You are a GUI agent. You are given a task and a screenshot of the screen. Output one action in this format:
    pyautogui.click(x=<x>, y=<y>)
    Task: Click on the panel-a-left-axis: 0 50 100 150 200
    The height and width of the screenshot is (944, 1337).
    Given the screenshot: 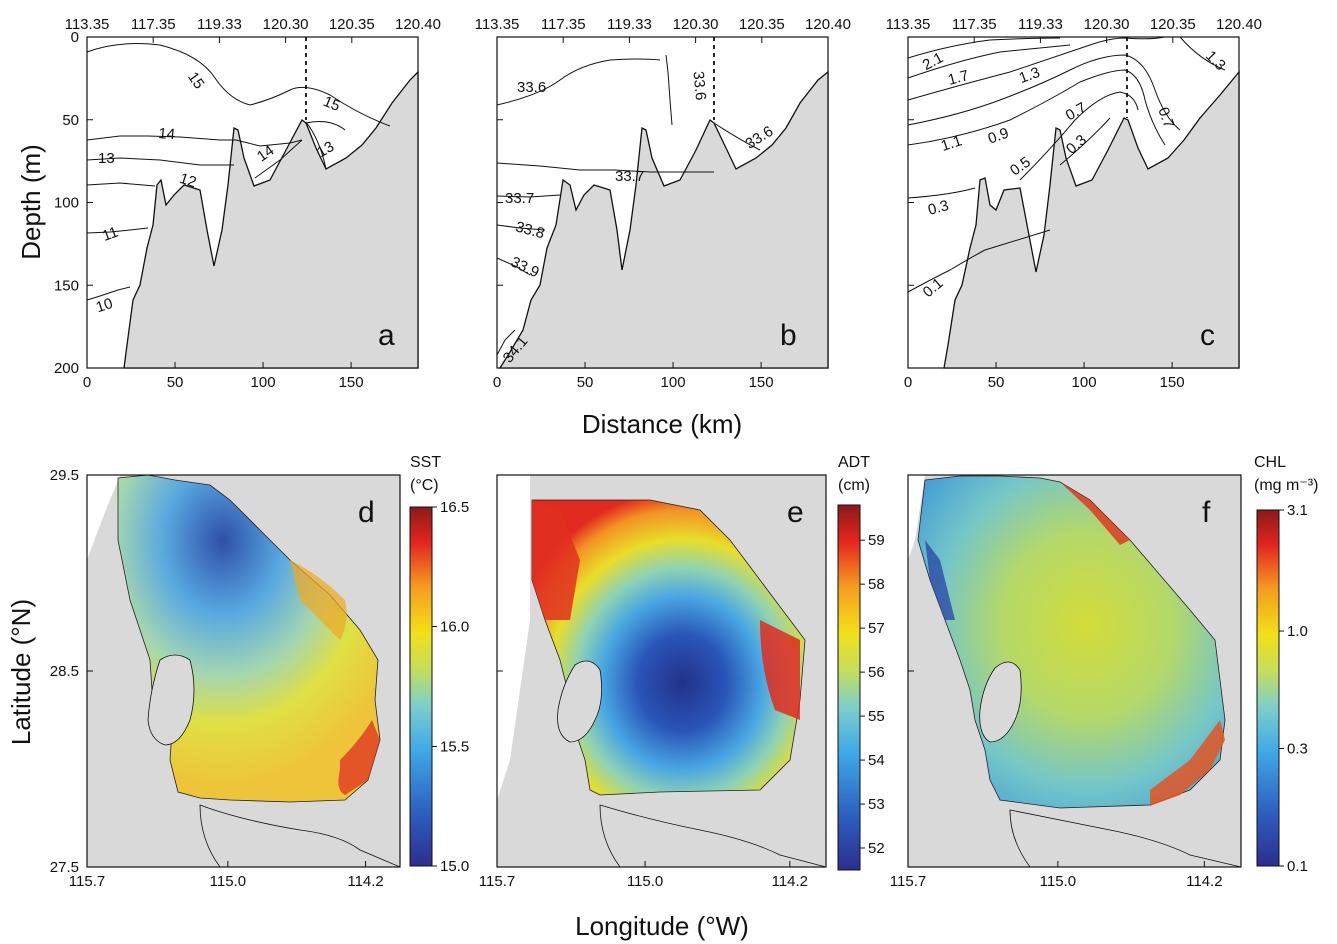 What is the action you would take?
    pyautogui.click(x=73, y=203)
    